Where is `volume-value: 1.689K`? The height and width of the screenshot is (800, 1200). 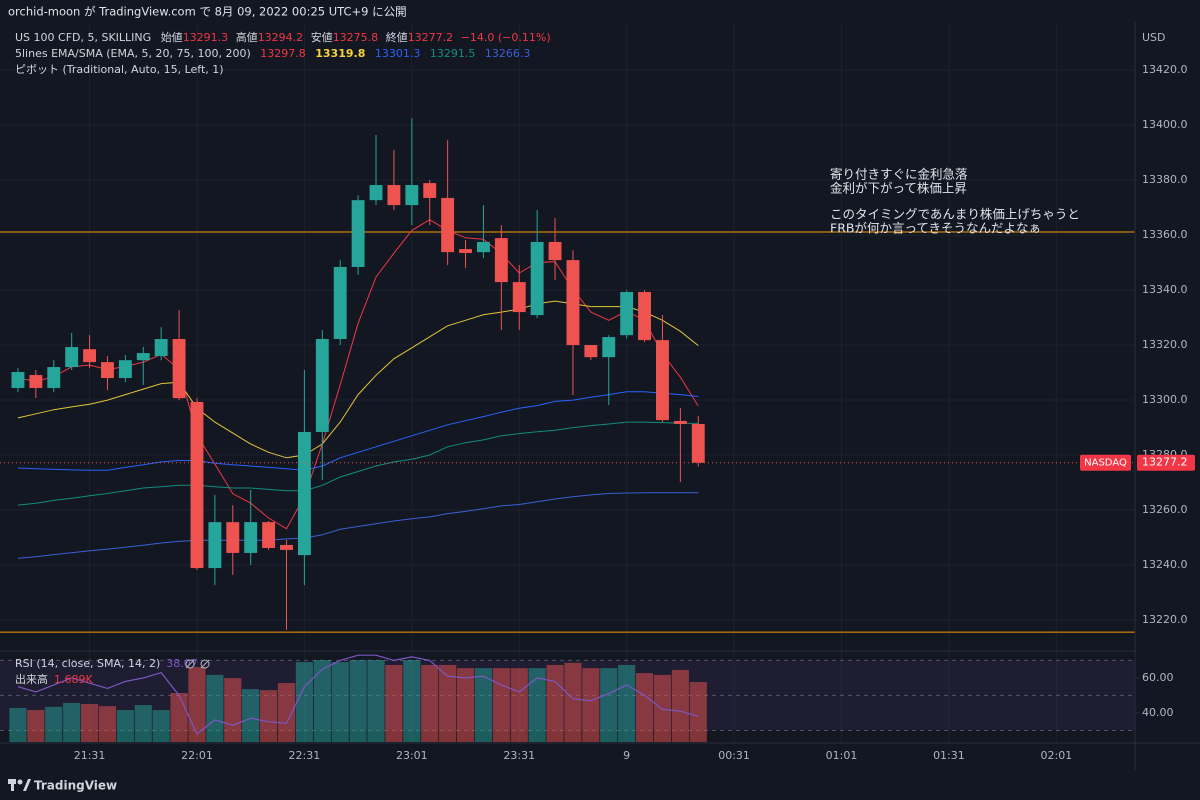 volume-value: 1.689K is located at coordinates (73, 679).